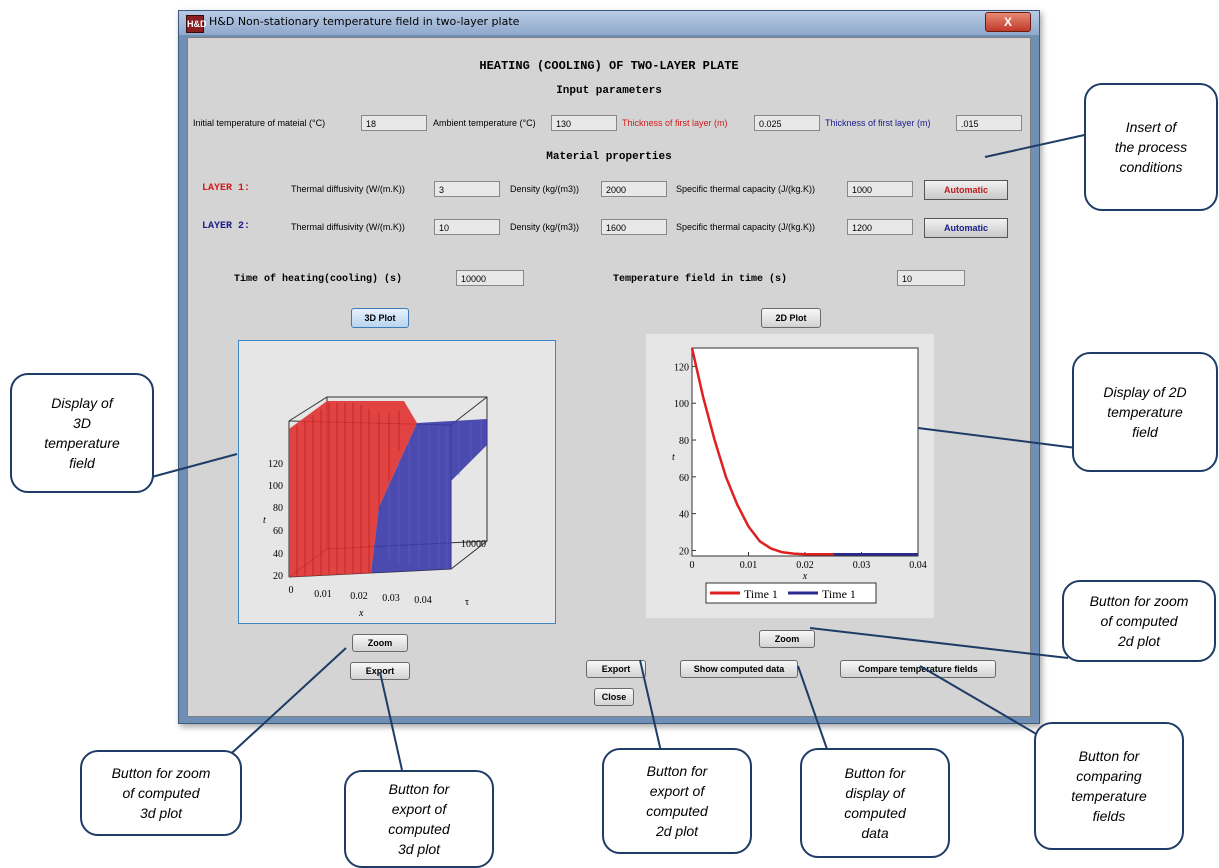  What do you see at coordinates (805, 565) in the screenshot?
I see `x-tick-label: 0.02` at bounding box center [805, 565].